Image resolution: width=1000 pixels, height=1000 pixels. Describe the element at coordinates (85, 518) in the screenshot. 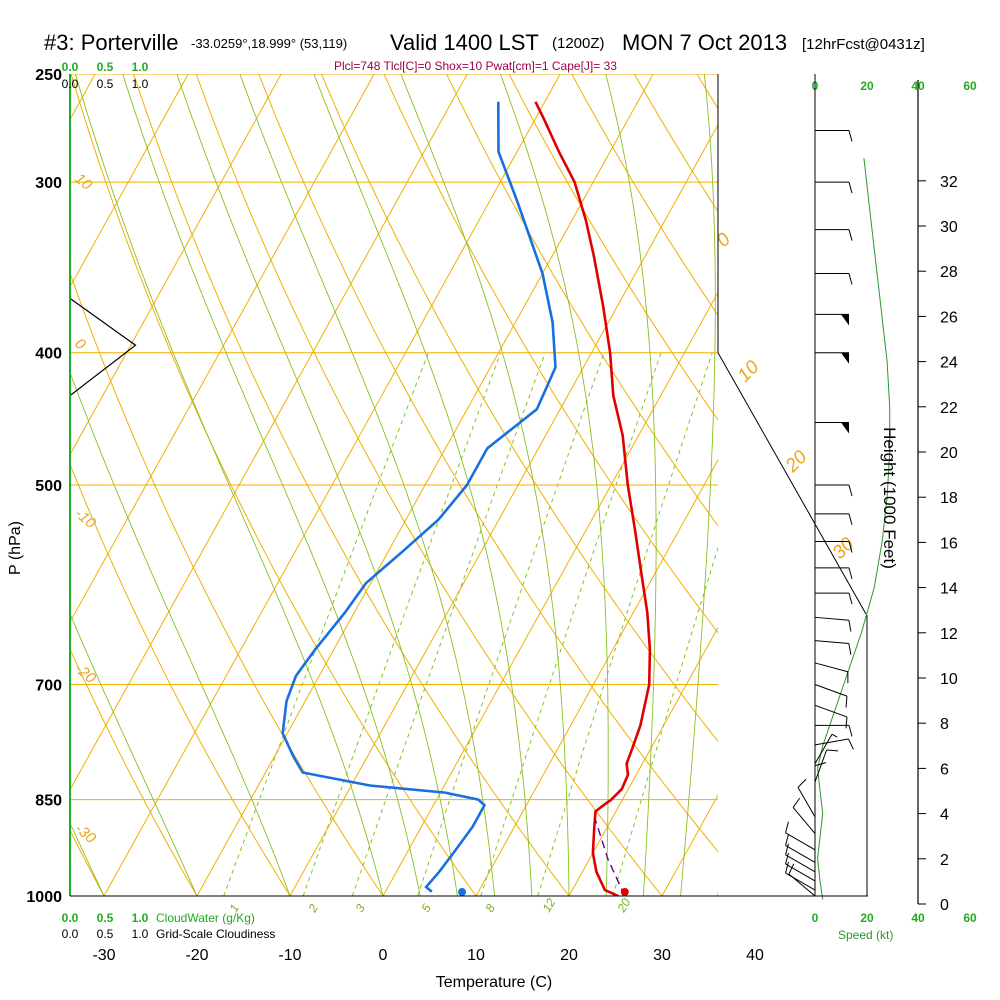

I see `isotherm-label: -10` at that location.